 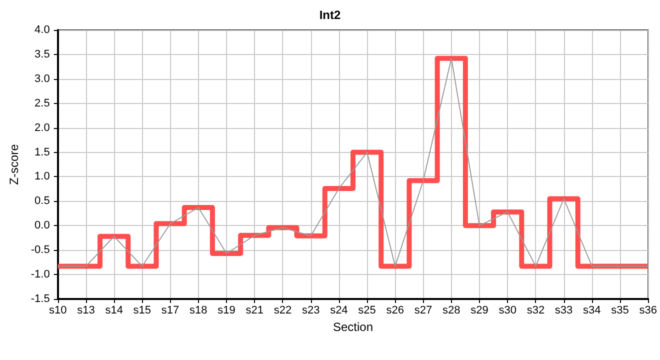 I want to click on y-tick-label: 3.5, so click(x=42, y=54).